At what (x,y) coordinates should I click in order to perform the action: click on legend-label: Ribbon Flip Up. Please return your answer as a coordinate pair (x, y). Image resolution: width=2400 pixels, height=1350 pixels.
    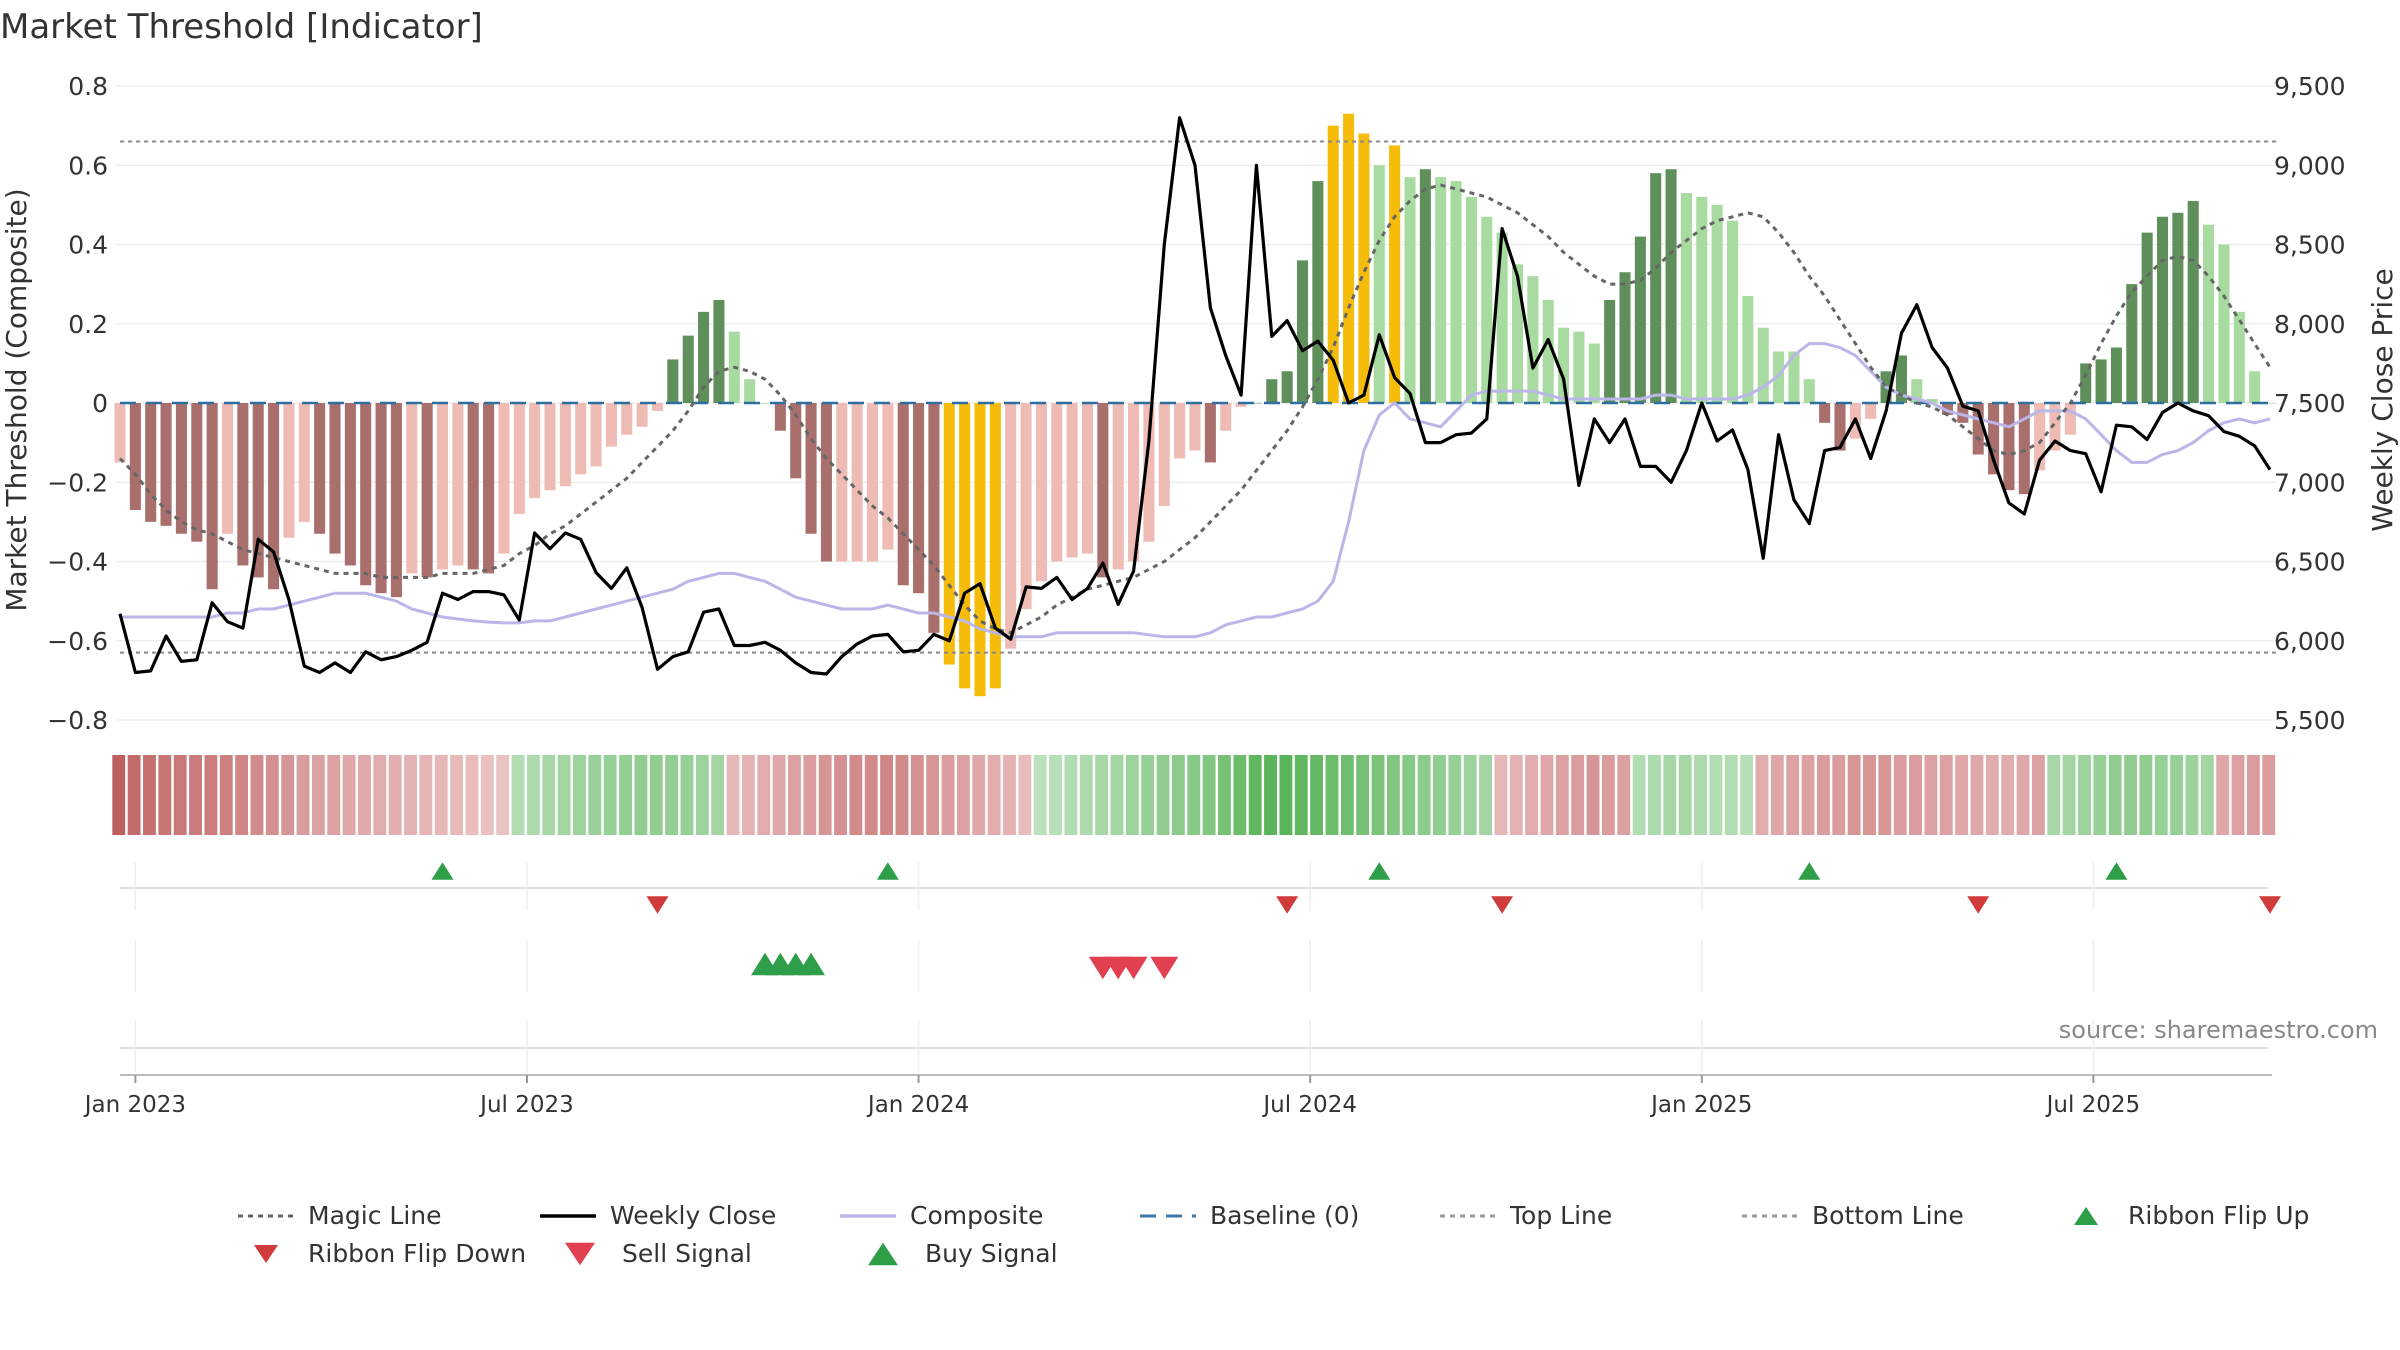
    Looking at the image, I should click on (2218, 1215).